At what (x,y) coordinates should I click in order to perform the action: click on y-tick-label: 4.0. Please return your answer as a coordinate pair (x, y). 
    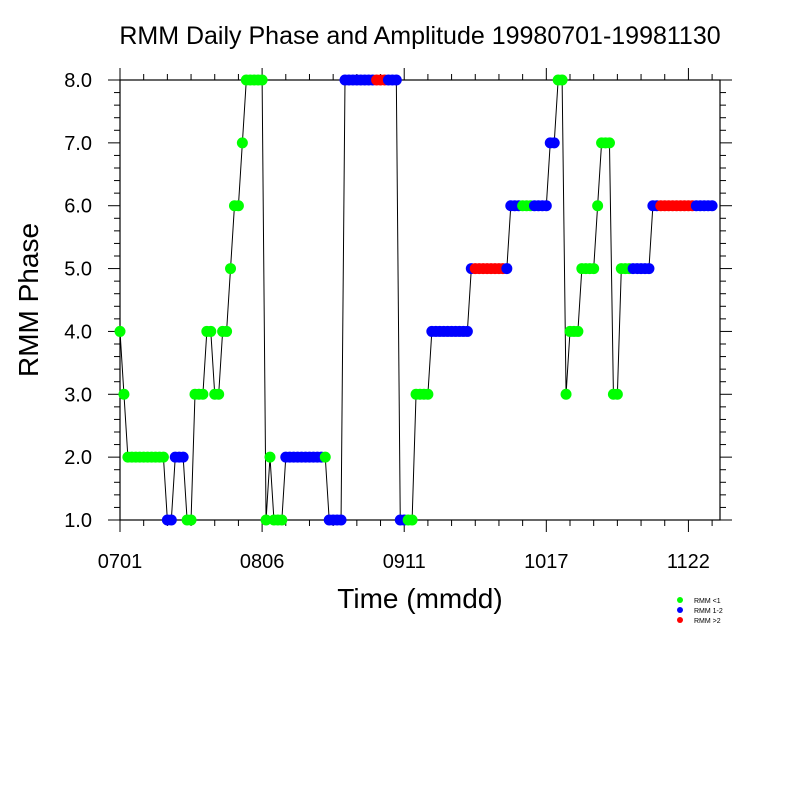
    Looking at the image, I should click on (78, 332).